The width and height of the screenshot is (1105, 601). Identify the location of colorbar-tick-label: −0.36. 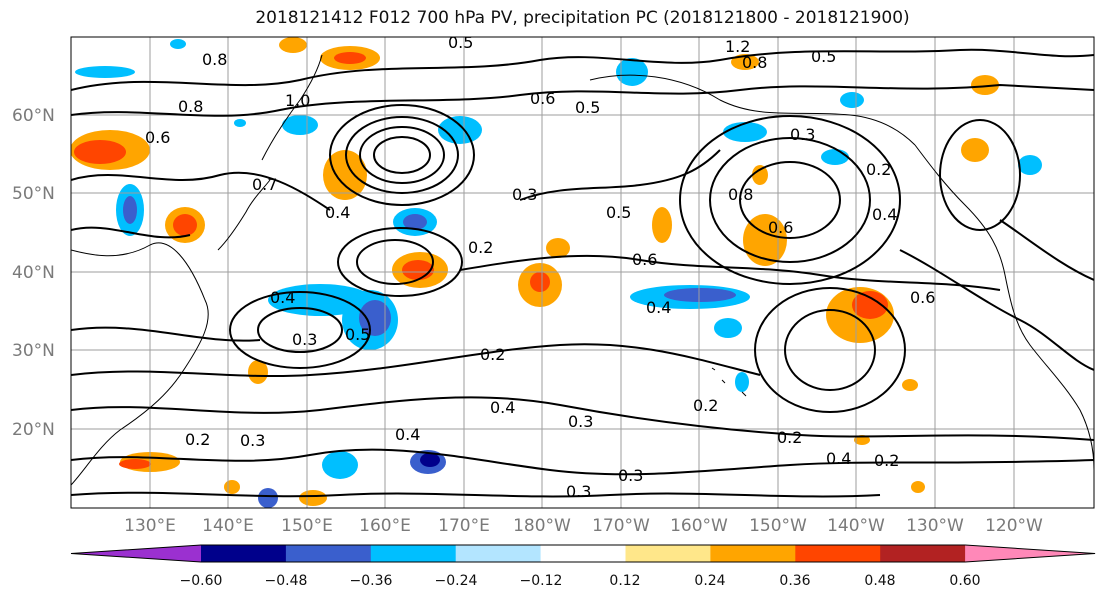
(371, 581).